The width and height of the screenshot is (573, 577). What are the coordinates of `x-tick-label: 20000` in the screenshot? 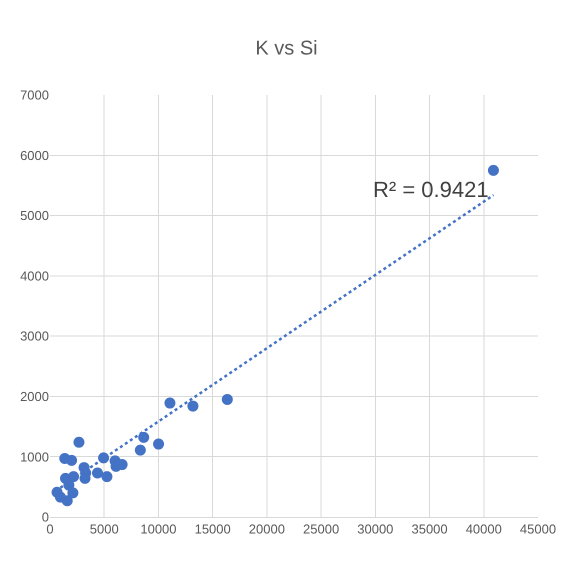 It's located at (266, 529).